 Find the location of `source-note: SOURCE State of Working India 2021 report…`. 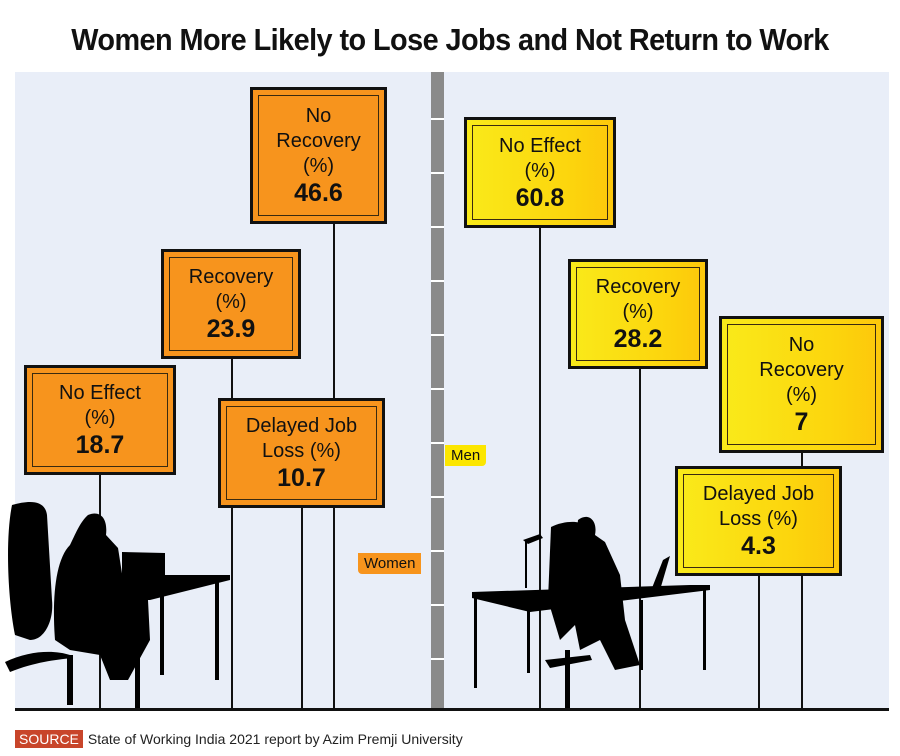

source-note: SOURCE State of Working India 2021 report… is located at coordinates (239, 739).